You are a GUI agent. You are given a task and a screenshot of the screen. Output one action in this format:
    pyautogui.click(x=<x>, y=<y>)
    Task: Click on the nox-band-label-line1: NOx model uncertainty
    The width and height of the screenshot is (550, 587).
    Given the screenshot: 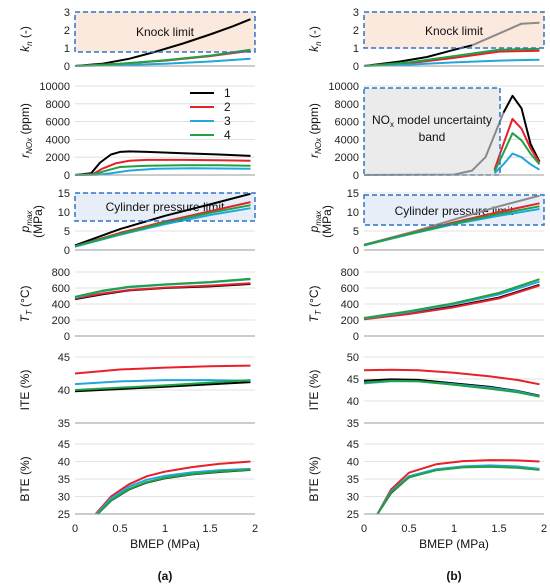 What is the action you would take?
    pyautogui.click(x=432, y=121)
    